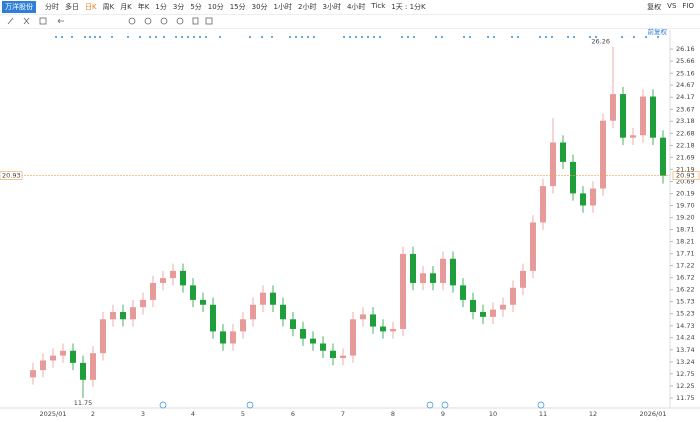  I want to click on period-tab: 1天 : 1分K, so click(408, 7).